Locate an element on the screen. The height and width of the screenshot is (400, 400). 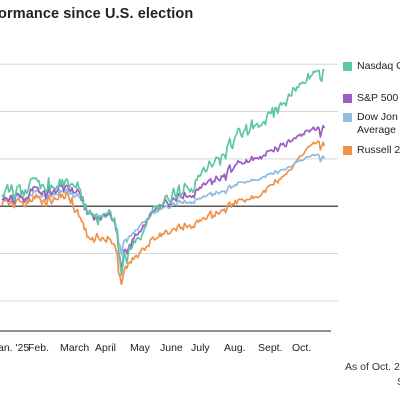
x-tick-label: Oct. is located at coordinates (301, 348).